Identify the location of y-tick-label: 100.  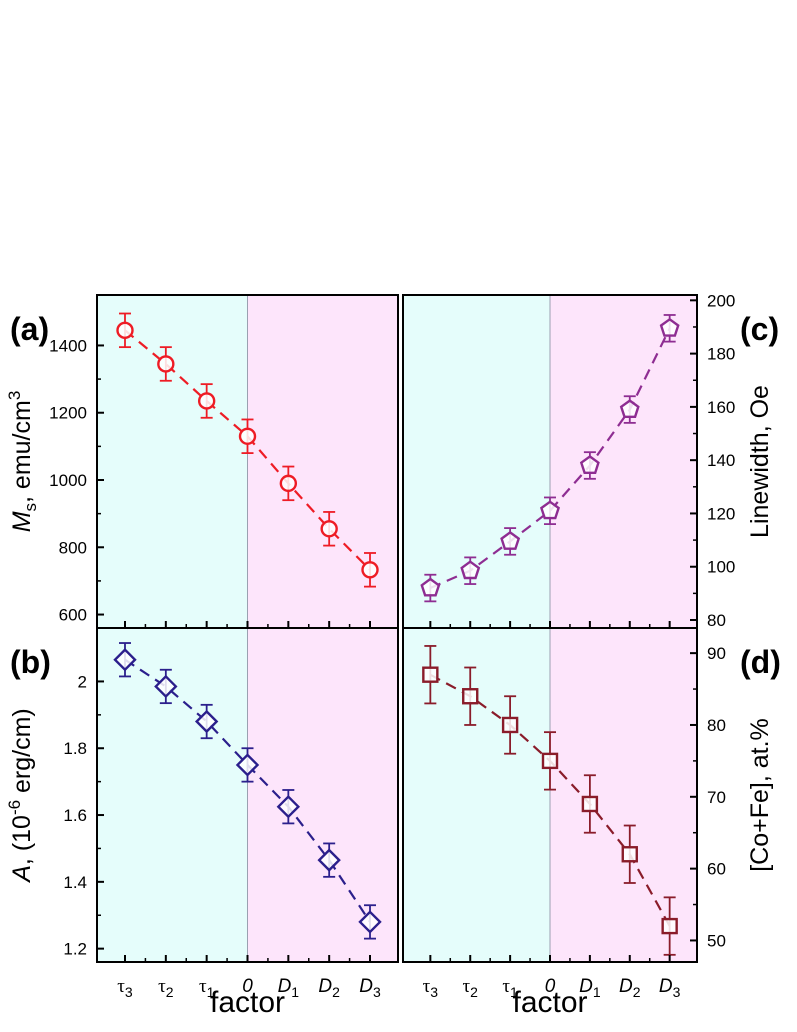
(721, 567).